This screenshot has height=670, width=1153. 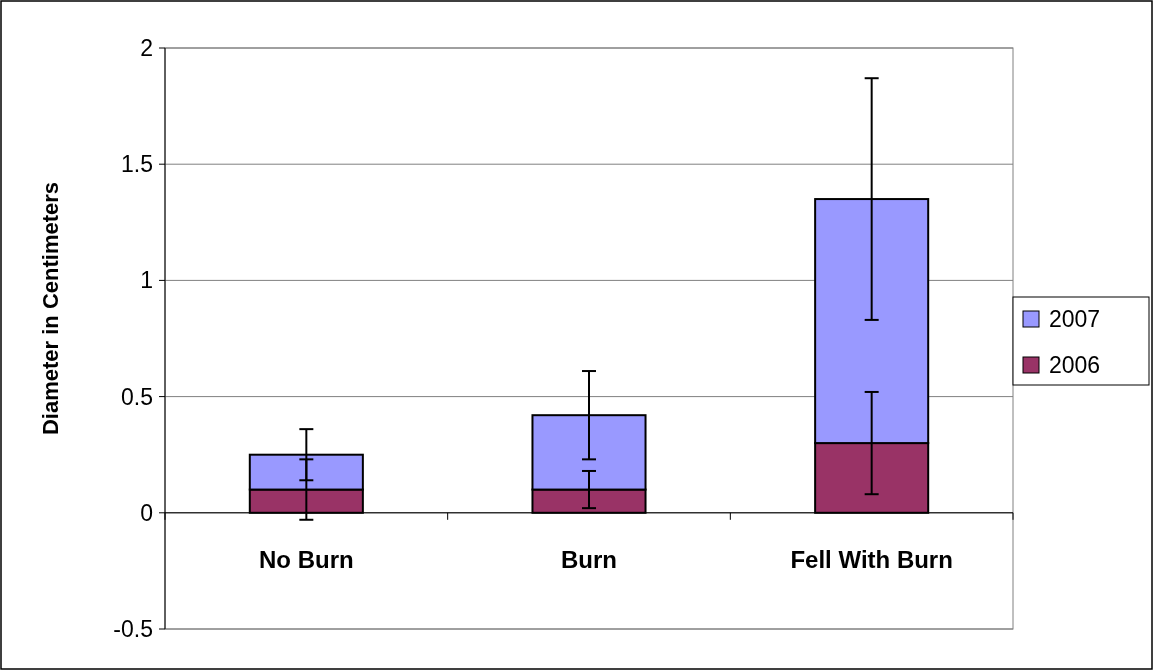 What do you see at coordinates (589, 559) in the screenshot?
I see `x-tick-label: Burn` at bounding box center [589, 559].